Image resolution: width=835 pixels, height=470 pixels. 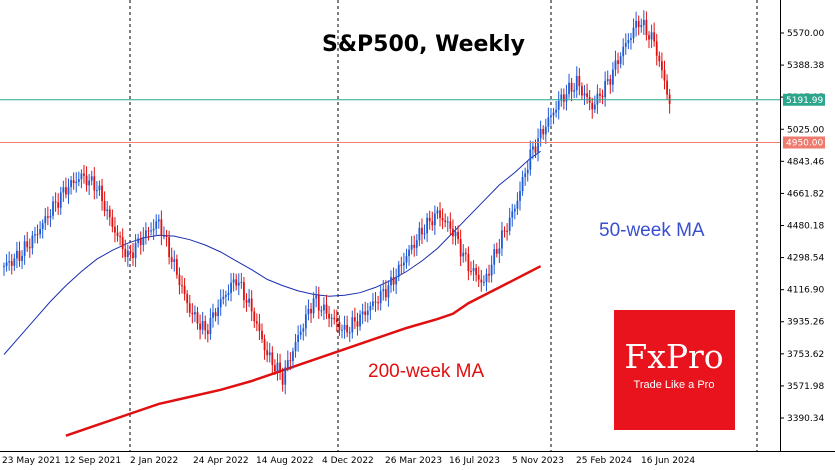 I want to click on y-tick-label: 4661.82, so click(x=805, y=194).